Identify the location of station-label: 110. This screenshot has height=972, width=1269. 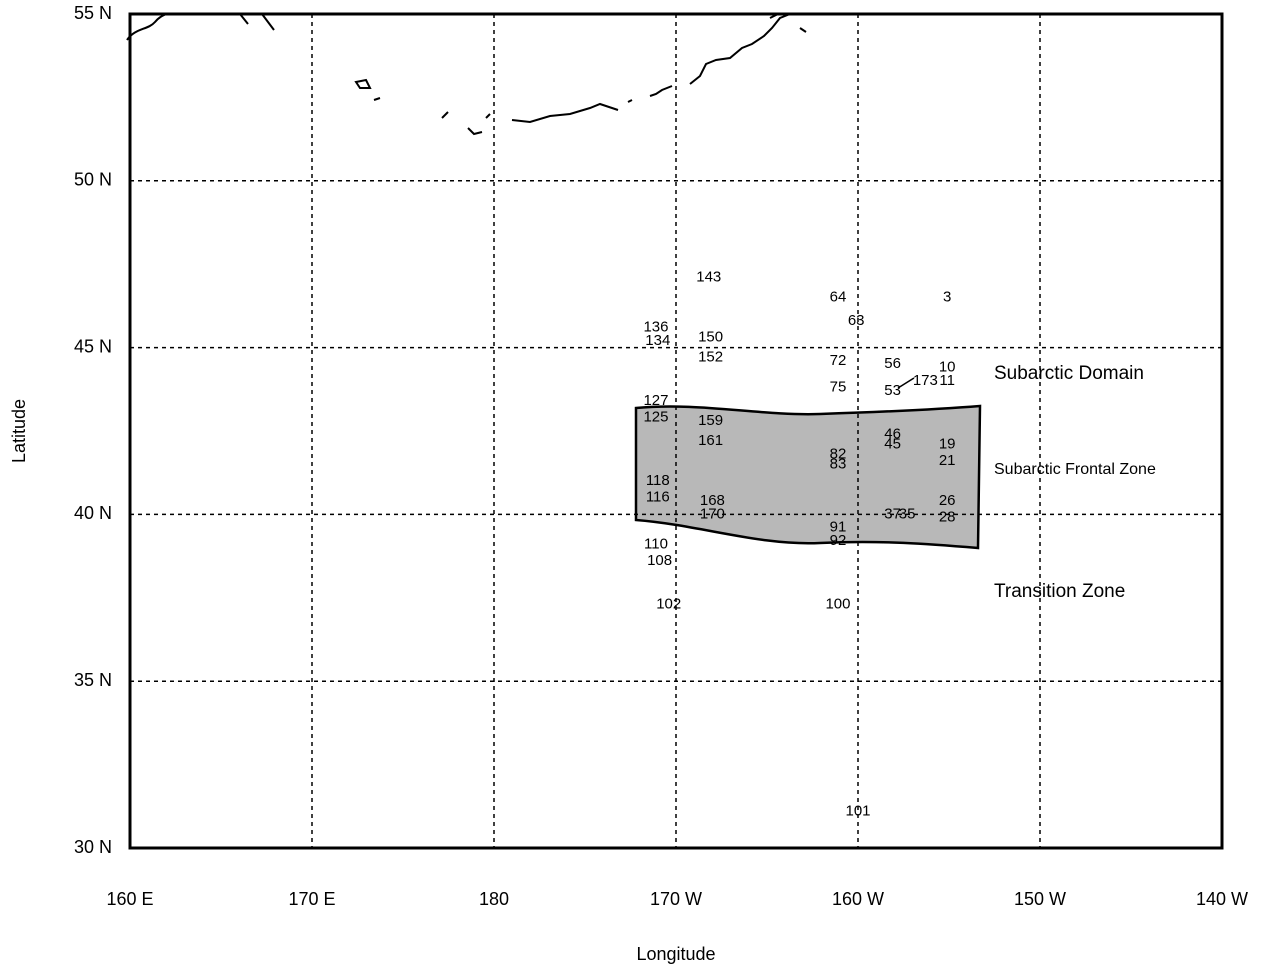
(656, 543).